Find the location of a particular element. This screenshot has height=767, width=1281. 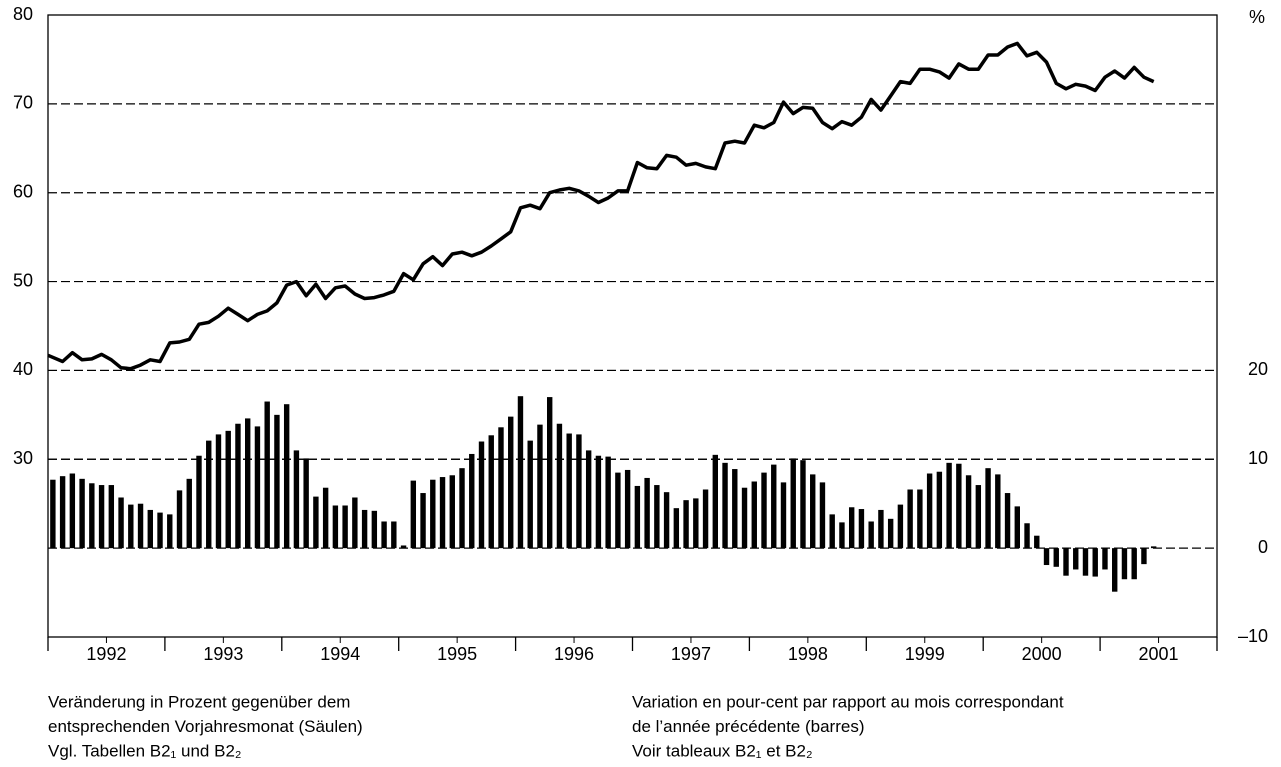

note: Voir tableaux B2₁ et B2₂ is located at coordinates (722, 750).